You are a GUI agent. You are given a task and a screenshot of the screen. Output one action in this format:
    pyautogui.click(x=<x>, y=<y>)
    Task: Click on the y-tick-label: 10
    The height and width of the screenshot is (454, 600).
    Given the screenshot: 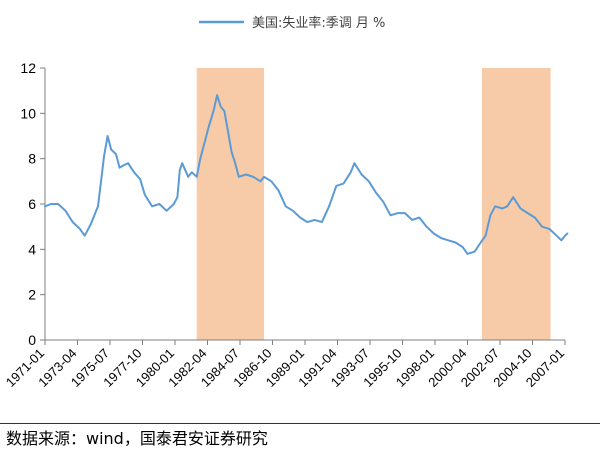 What is the action you would take?
    pyautogui.click(x=28, y=113)
    